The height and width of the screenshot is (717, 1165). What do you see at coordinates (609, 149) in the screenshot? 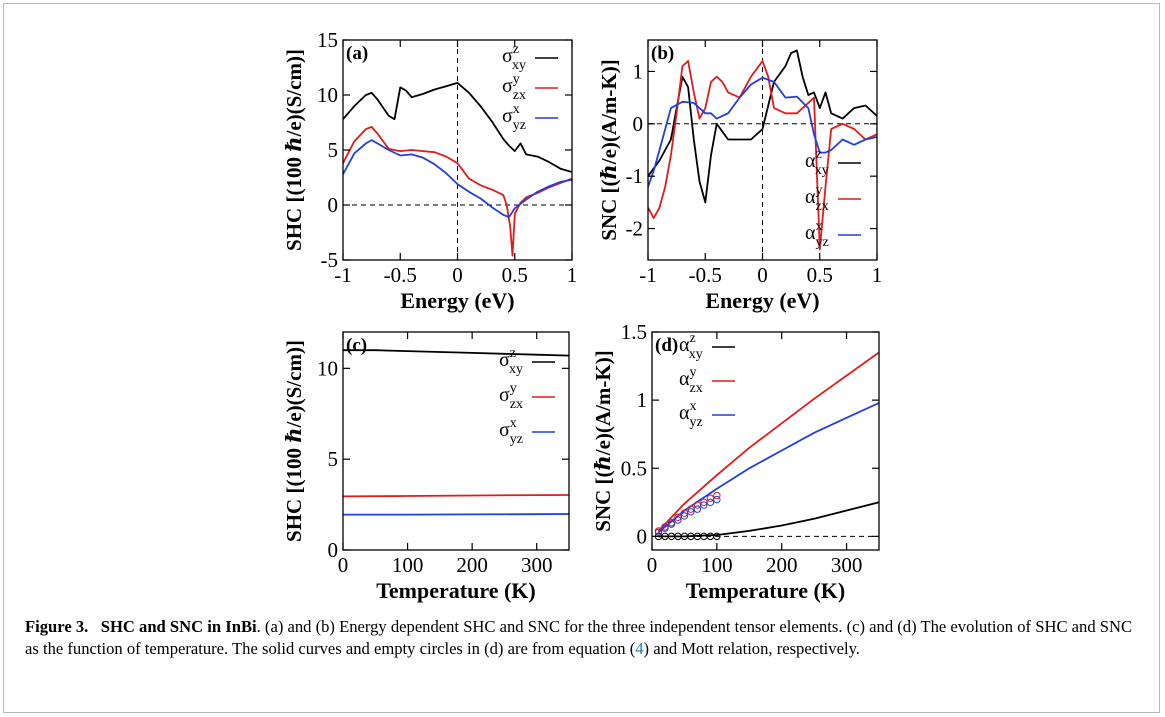
I see `panel-b-ylabel: SNC [(ℏ/e)(A/m-K)]` at bounding box center [609, 149].